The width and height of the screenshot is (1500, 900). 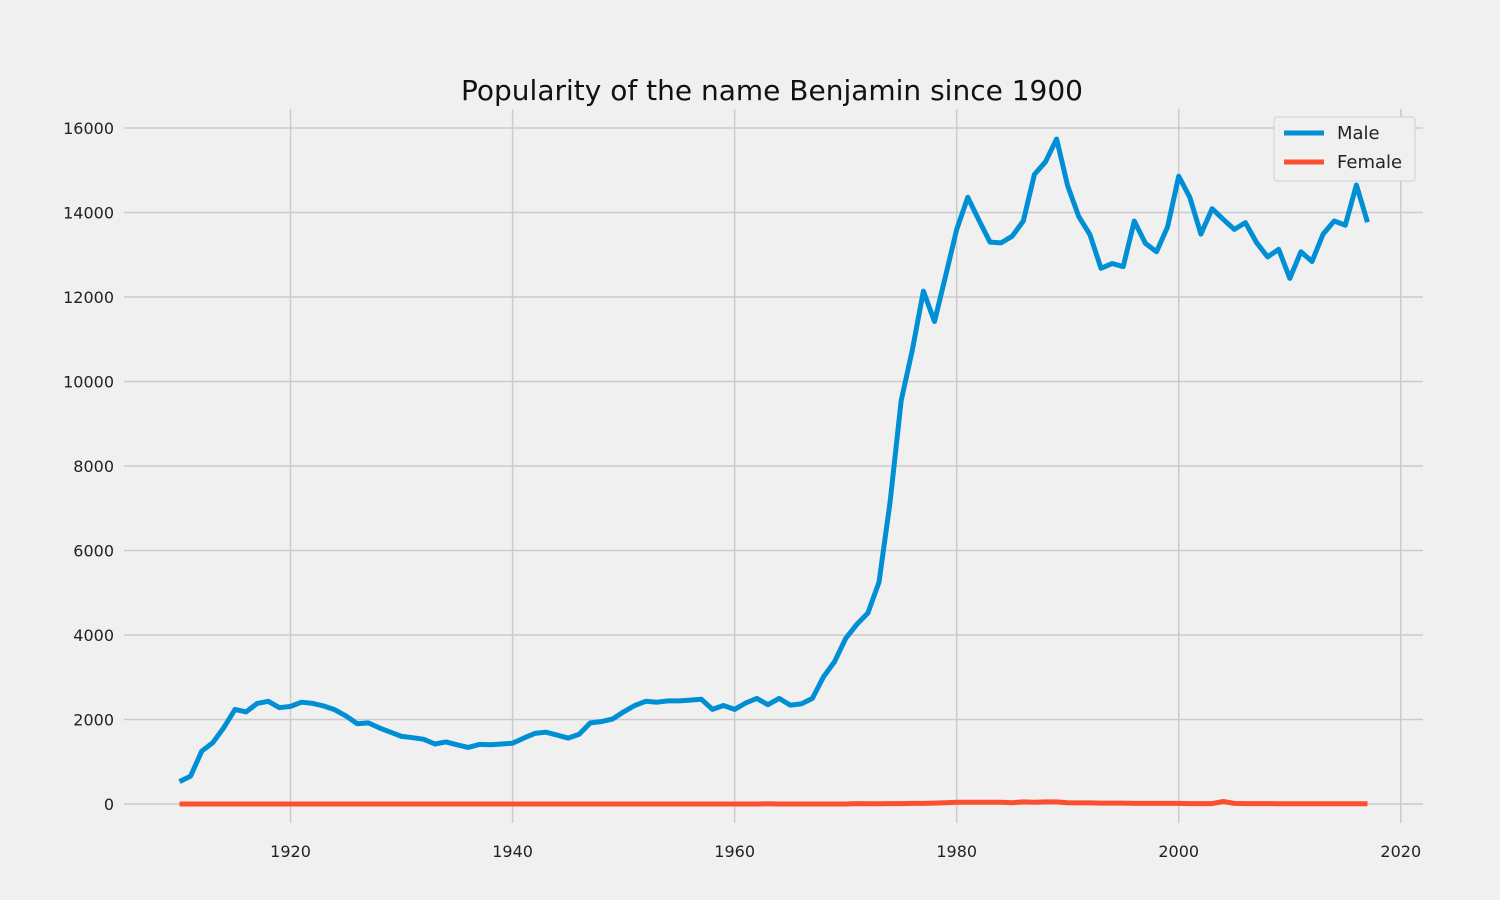 What do you see at coordinates (93, 719) in the screenshot?
I see `y-tick-label: 2000` at bounding box center [93, 719].